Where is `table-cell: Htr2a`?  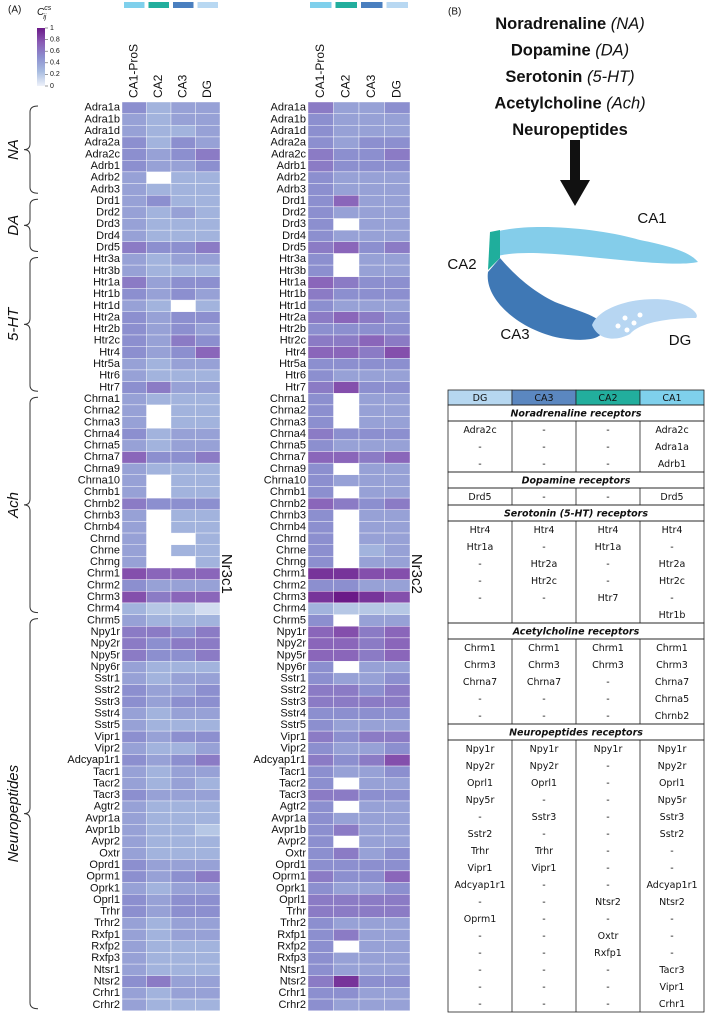
table-cell: Htr2a is located at coordinates (544, 564).